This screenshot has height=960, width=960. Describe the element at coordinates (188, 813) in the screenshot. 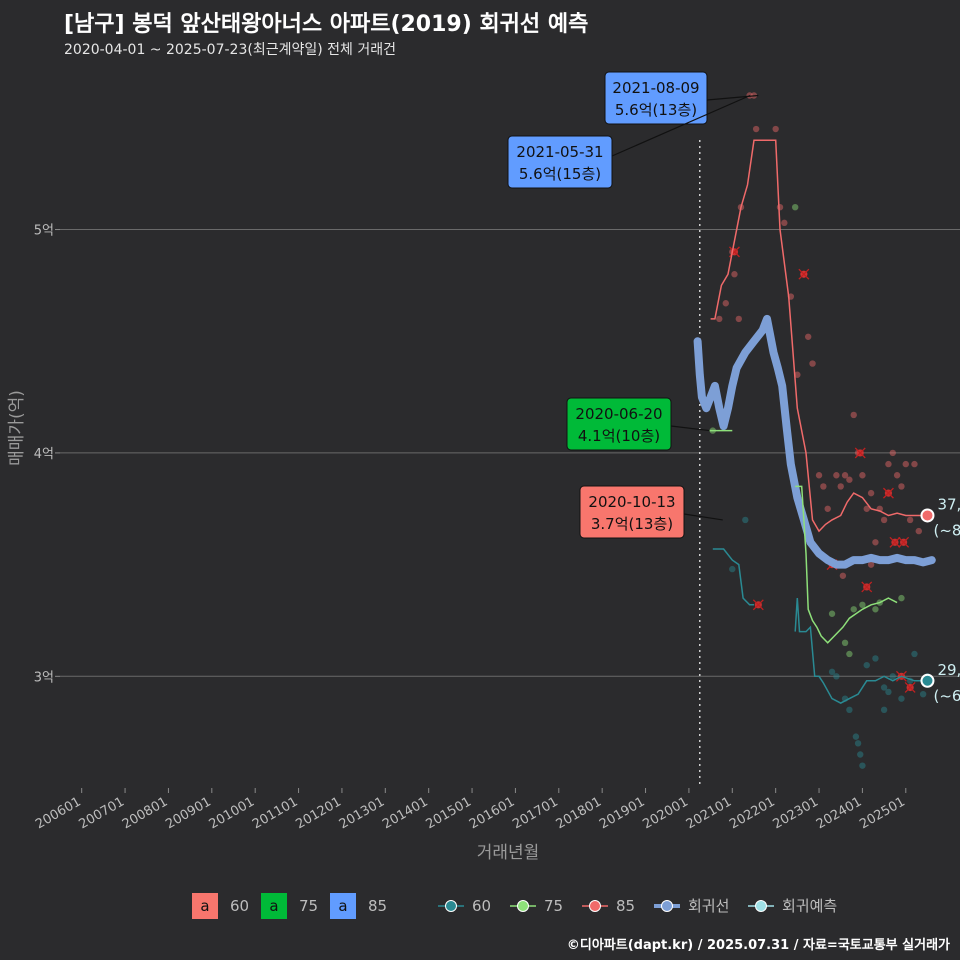

I see `x-tick-label: 200901` at that location.